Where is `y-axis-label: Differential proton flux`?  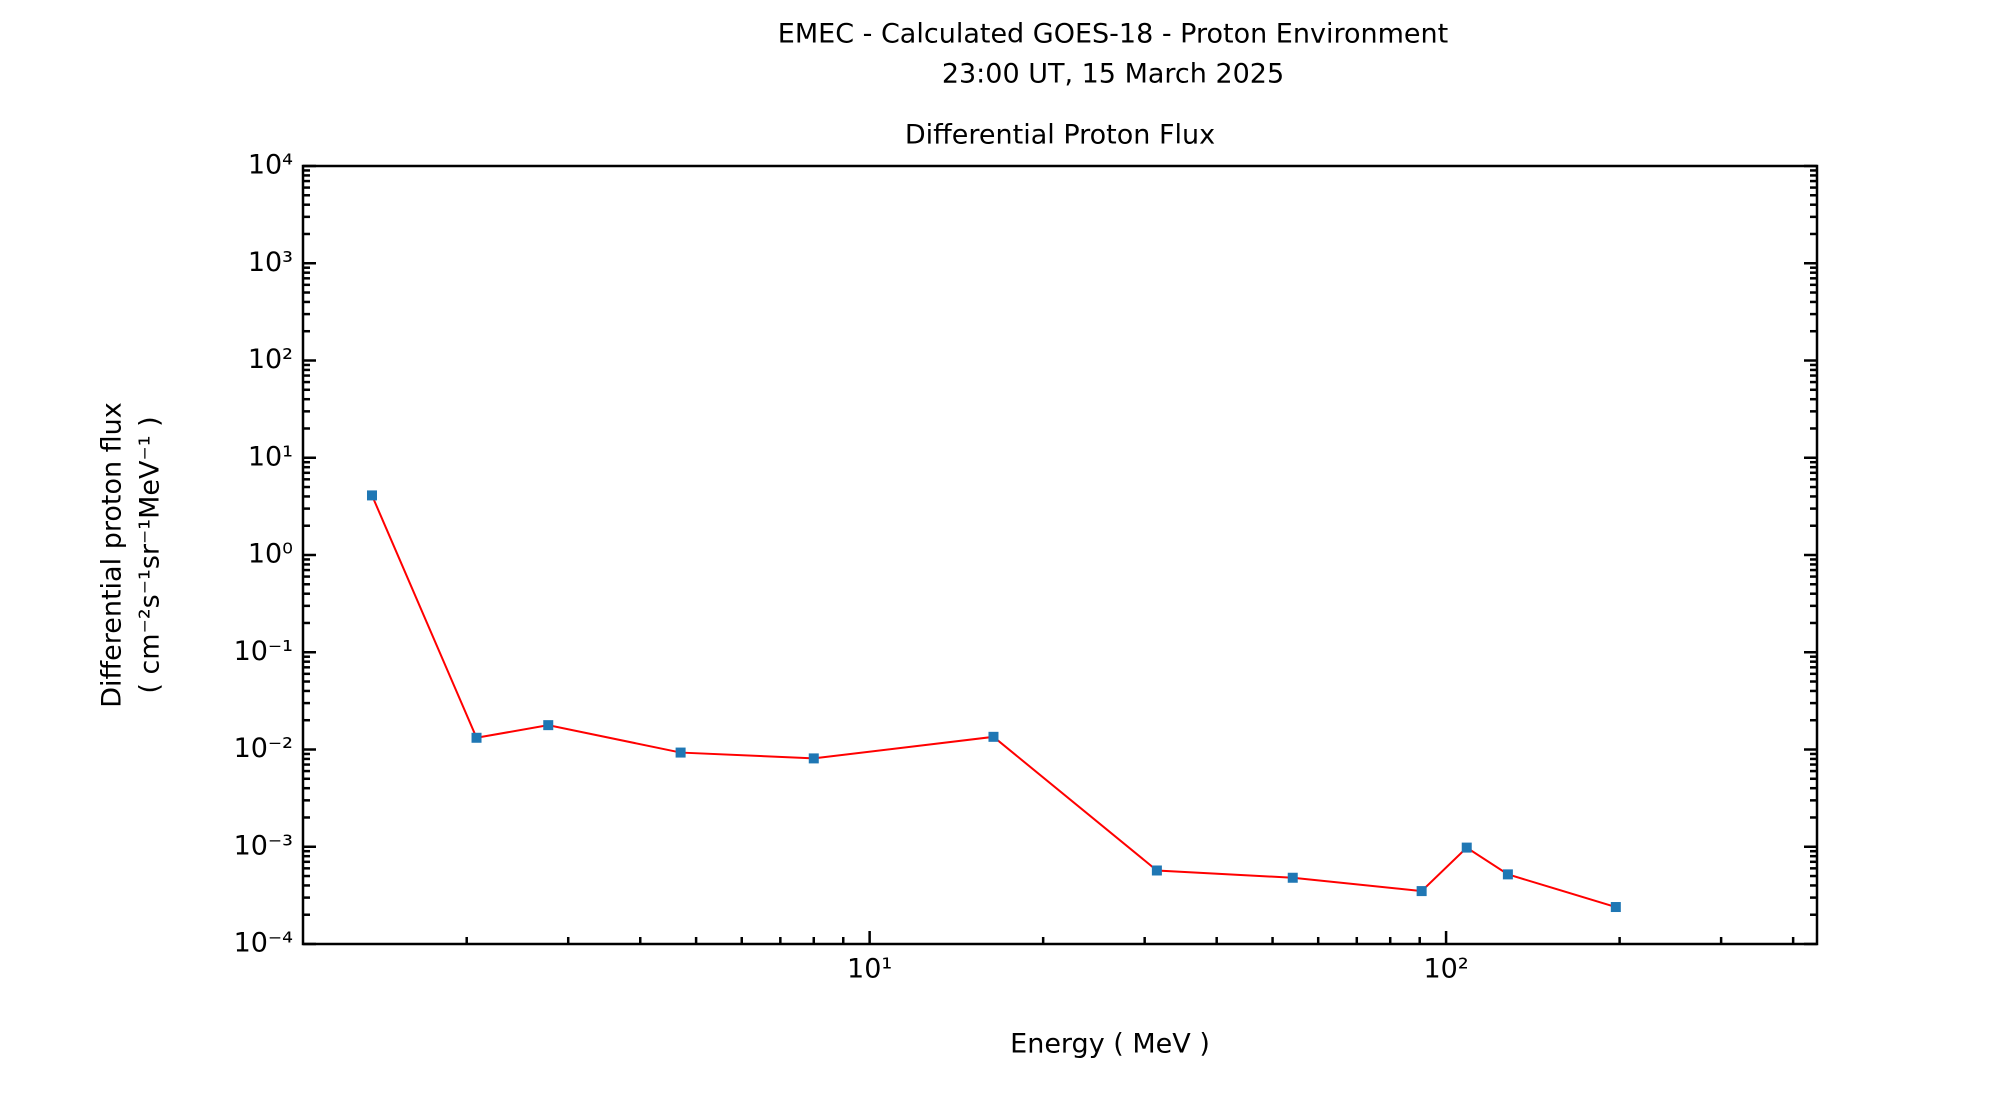
y-axis-label: Differential proton flux is located at coordinates (112, 555).